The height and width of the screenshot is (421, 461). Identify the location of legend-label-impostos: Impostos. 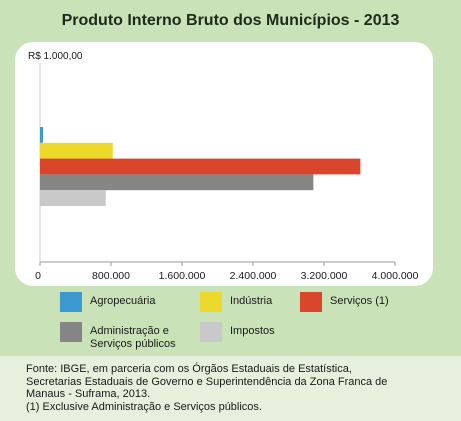
(252, 331).